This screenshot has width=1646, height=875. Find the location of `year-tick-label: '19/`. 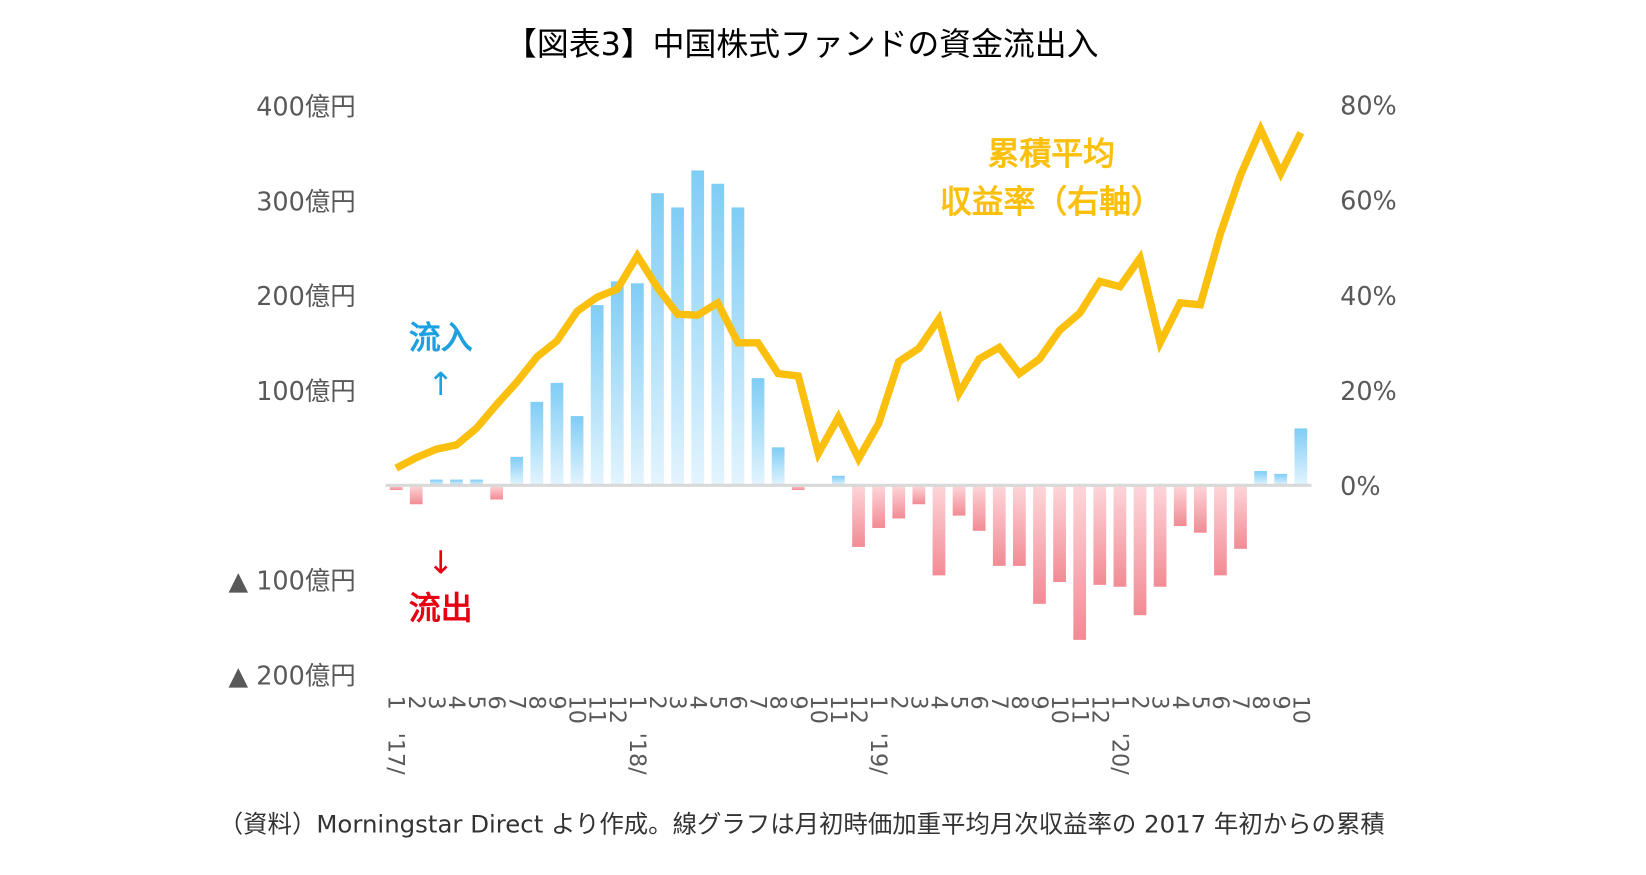

year-tick-label: '19/ is located at coordinates (878, 754).